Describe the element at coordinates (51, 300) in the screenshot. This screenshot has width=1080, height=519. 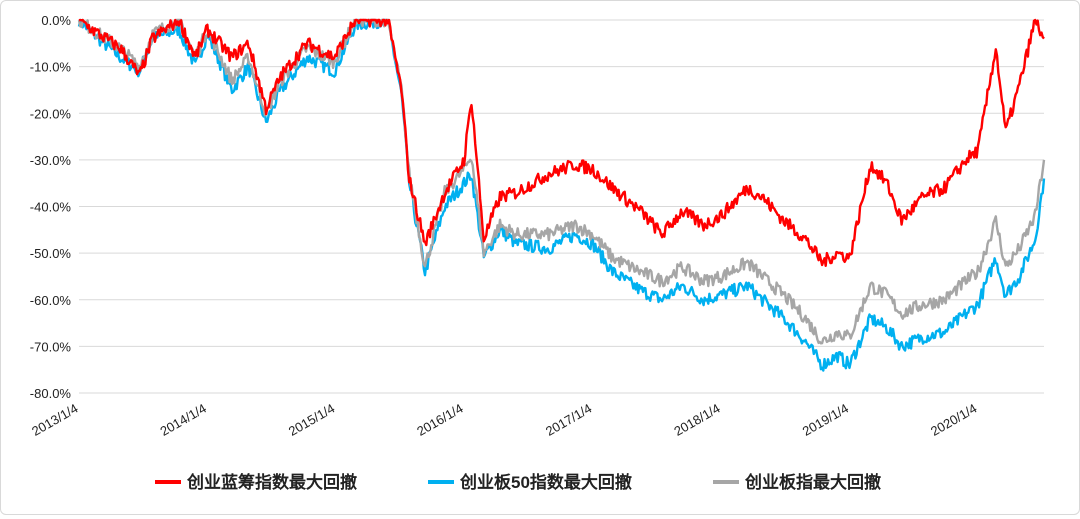
I see `y-tick-label: -60.0%` at that location.